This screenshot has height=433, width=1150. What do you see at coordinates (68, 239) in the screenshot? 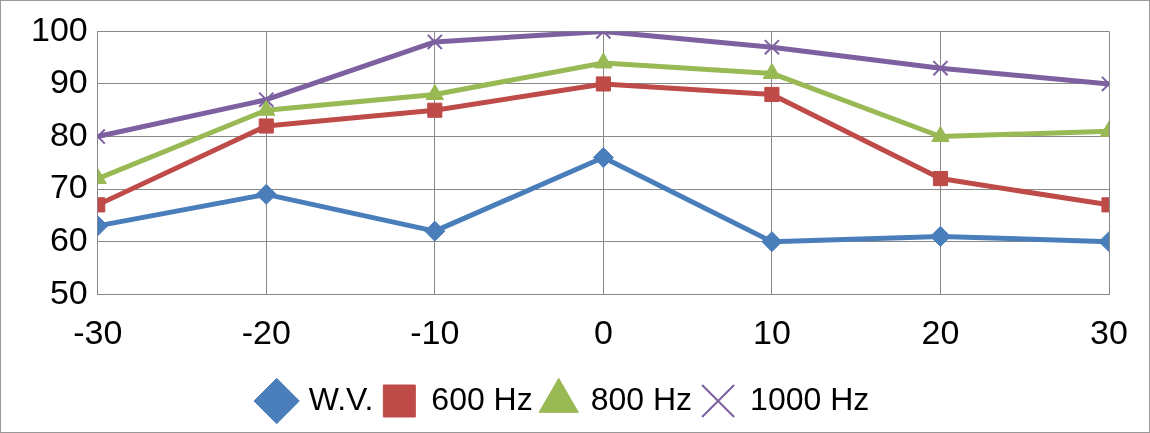
I see `y-tick-label: 60` at bounding box center [68, 239].